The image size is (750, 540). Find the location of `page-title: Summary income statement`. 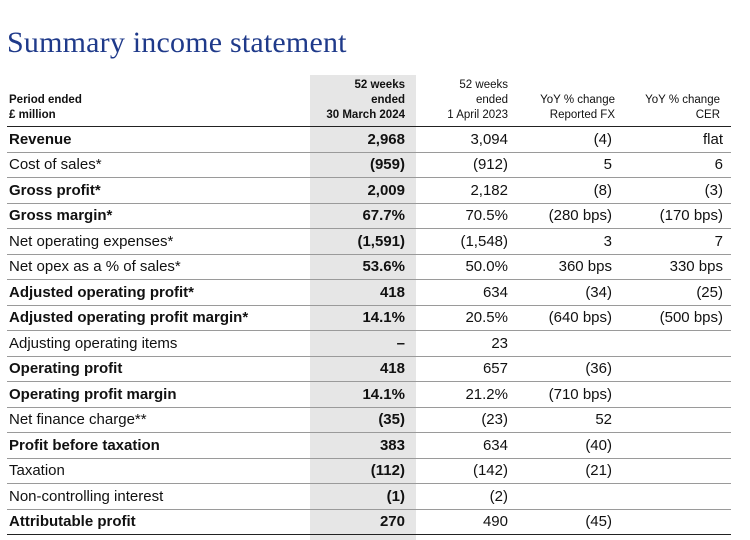

page-title: Summary income statement is located at coordinates (177, 42).